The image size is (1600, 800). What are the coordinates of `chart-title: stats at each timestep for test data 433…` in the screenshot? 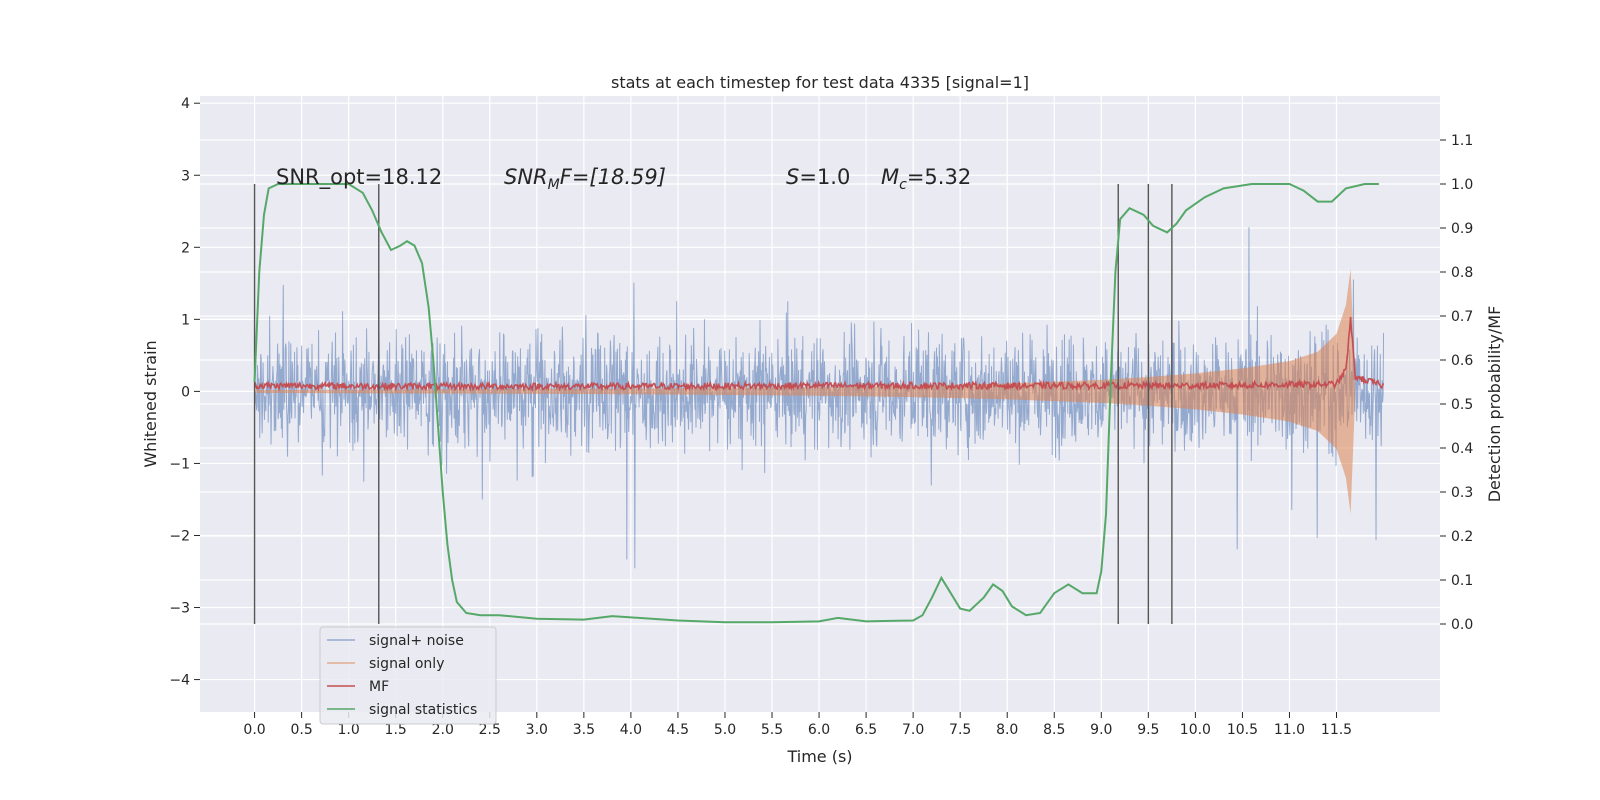 It's located at (820, 82).